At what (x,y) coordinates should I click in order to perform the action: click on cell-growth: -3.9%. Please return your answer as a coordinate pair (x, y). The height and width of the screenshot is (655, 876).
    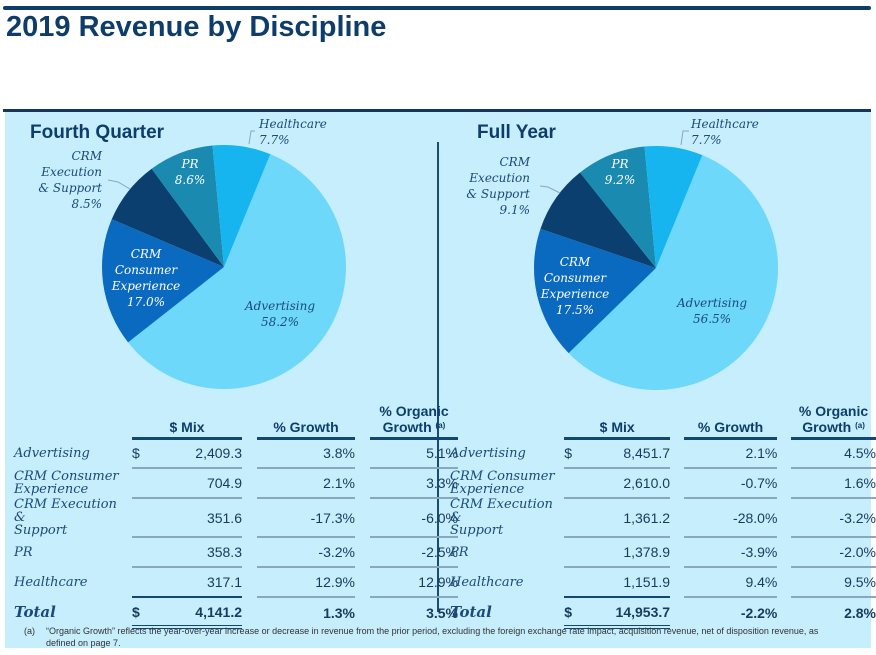
    Looking at the image, I should click on (730, 552).